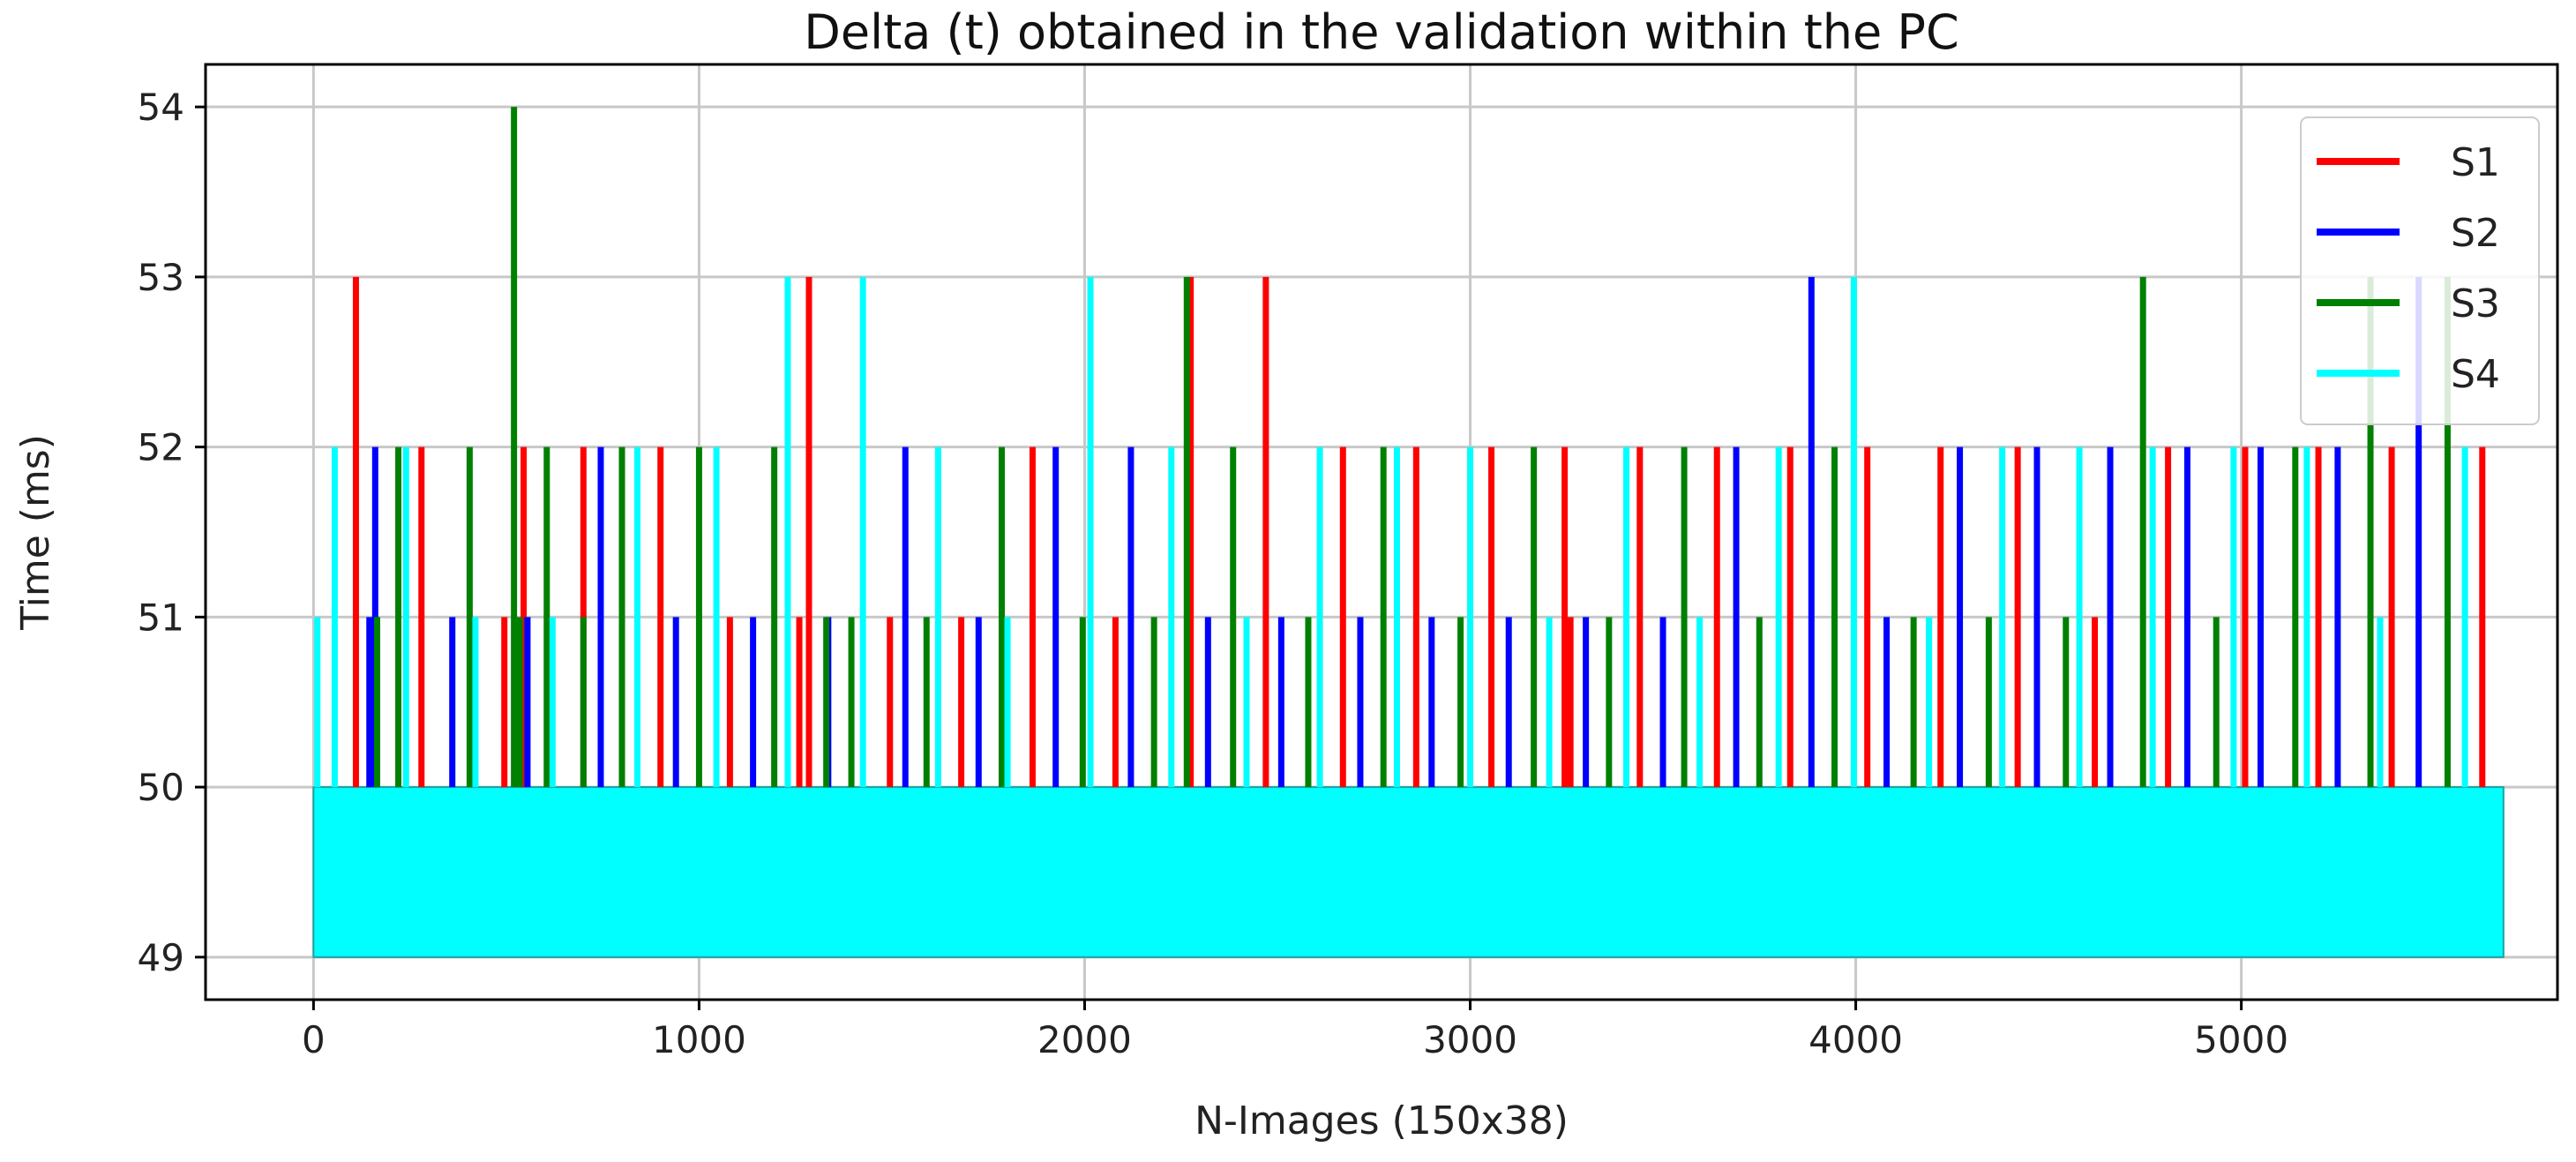  What do you see at coordinates (2476, 233) in the screenshot?
I see `legend-label-s2: S2` at bounding box center [2476, 233].